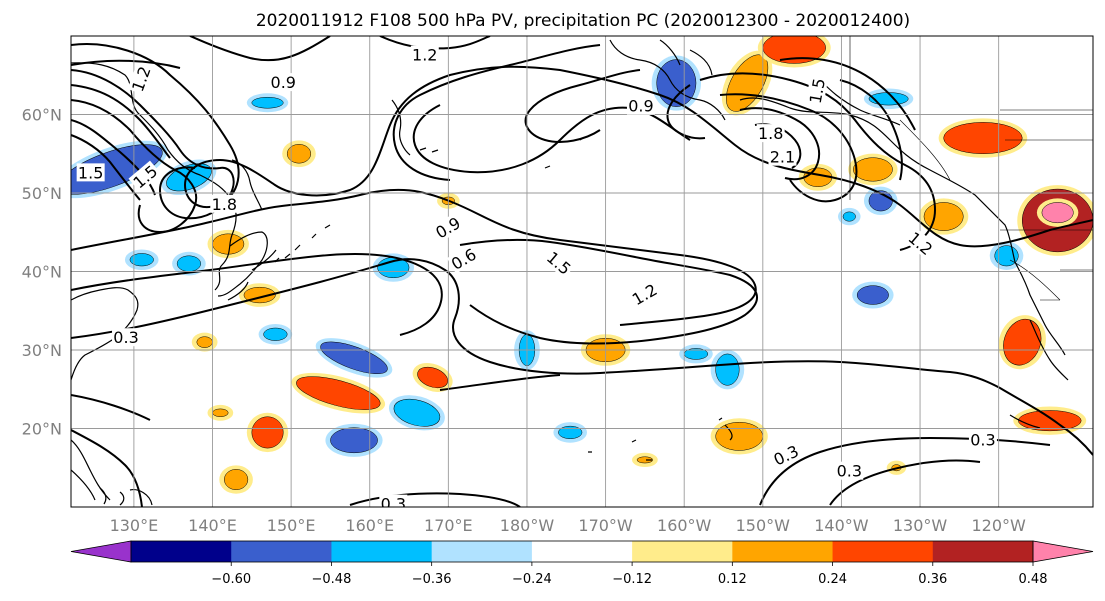  What do you see at coordinates (101, 551) in the screenshot?
I see `colorbar-extend-low` at bounding box center [101, 551].